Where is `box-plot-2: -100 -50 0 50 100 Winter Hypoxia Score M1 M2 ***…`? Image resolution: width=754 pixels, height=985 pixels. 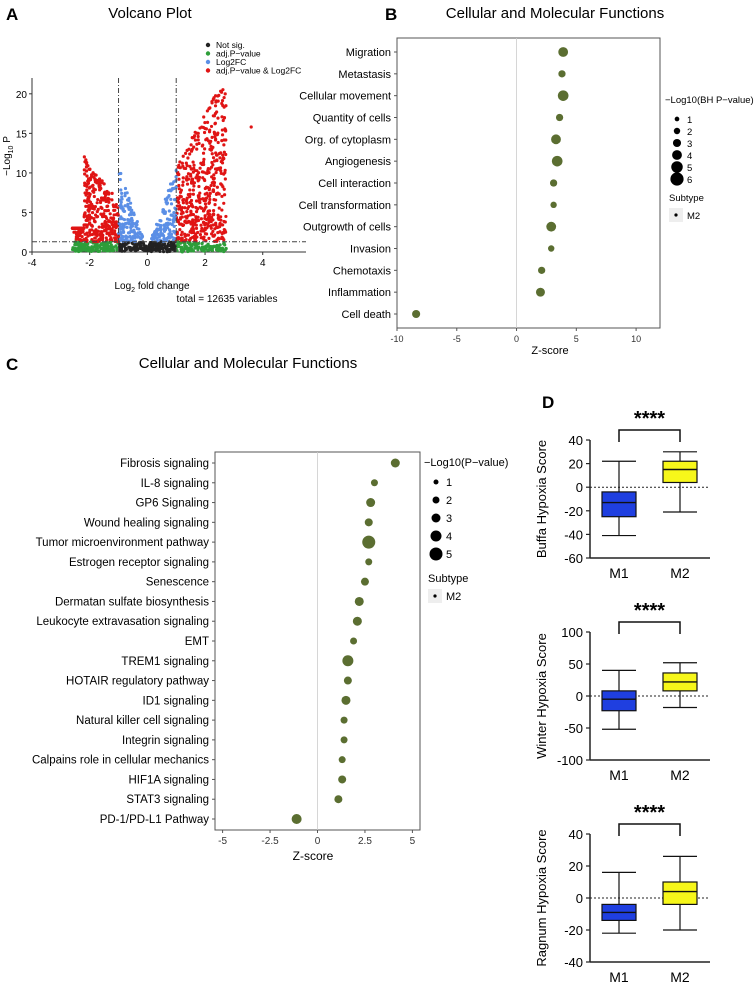
box-plot-2: -100 -50 0 50 100 Winter Hypoxia Score M1 M2 ***… is located at coordinates (622, 691).